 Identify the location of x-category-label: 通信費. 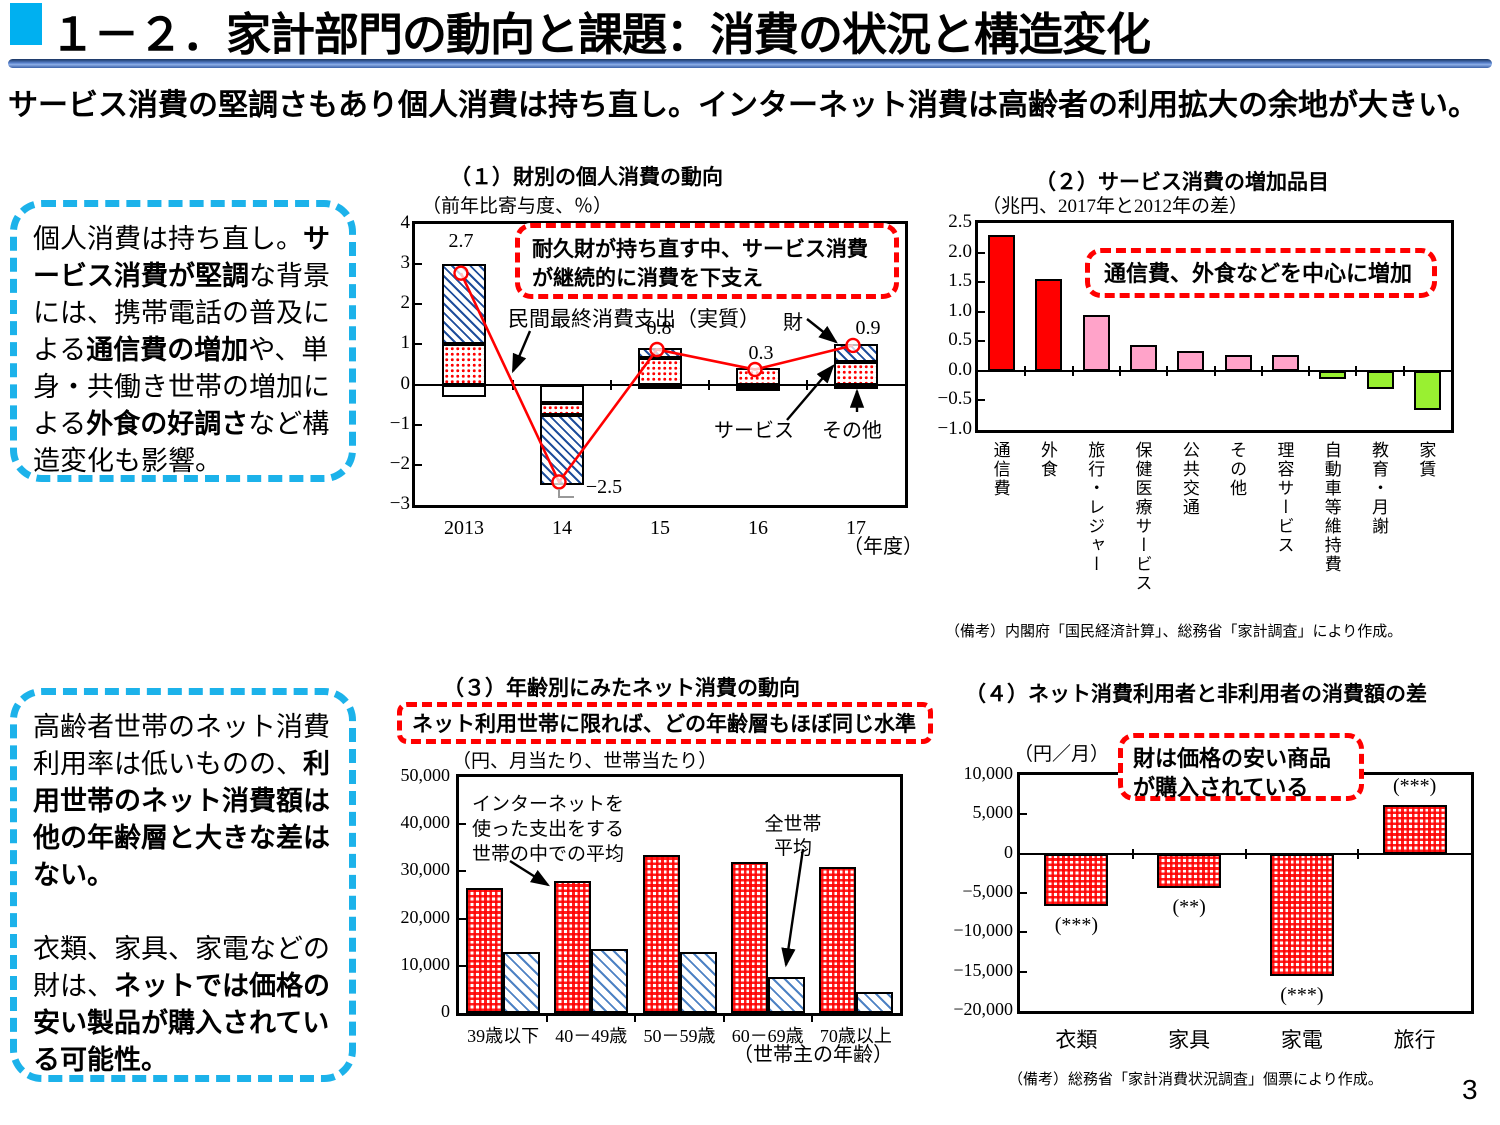
(1000, 469).